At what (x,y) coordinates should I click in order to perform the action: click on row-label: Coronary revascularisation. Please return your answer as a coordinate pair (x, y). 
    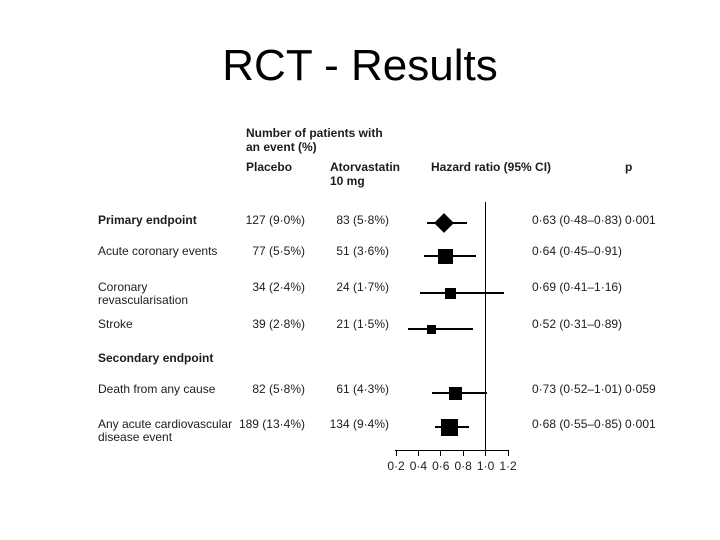
    Looking at the image, I should click on (143, 294).